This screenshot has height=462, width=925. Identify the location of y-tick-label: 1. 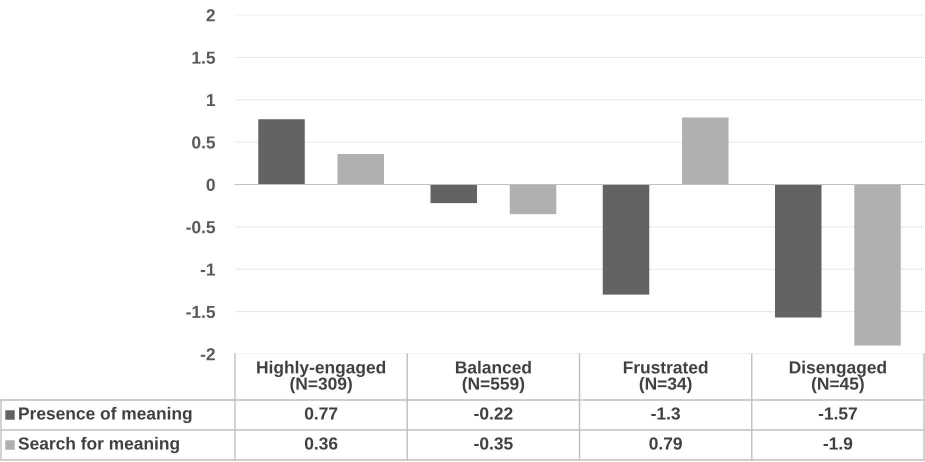
(211, 100).